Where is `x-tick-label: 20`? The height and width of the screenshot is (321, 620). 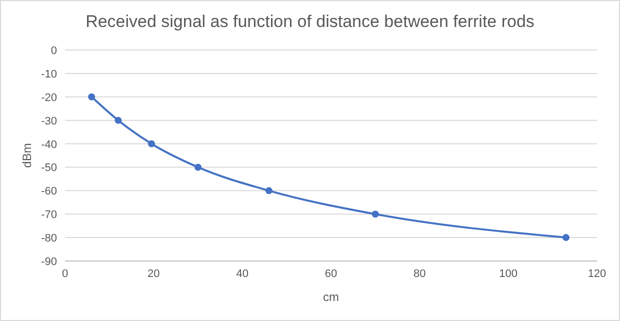 x-tick-label: 20 is located at coordinates (154, 274).